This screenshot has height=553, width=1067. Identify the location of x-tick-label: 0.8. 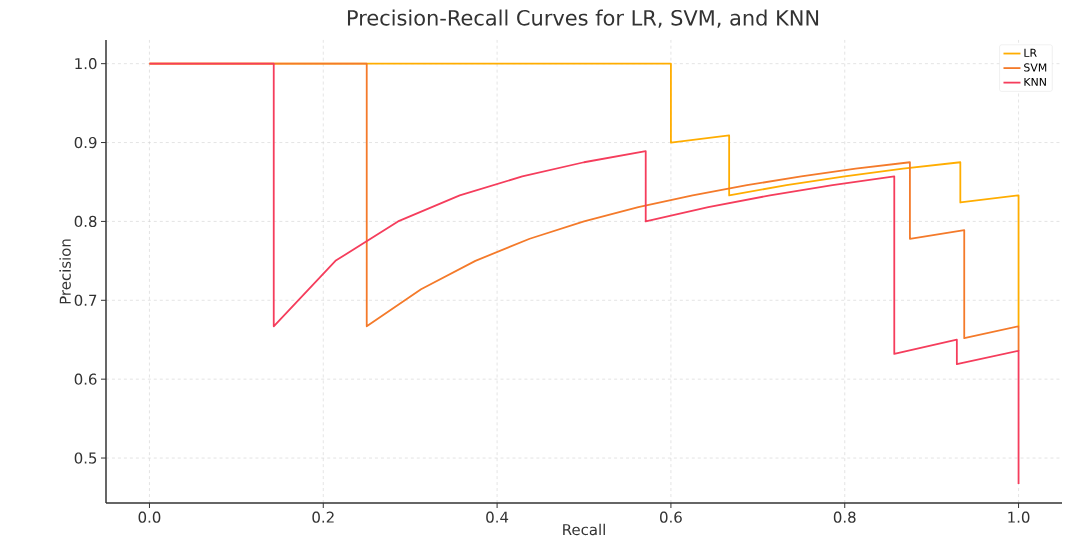
(844, 517).